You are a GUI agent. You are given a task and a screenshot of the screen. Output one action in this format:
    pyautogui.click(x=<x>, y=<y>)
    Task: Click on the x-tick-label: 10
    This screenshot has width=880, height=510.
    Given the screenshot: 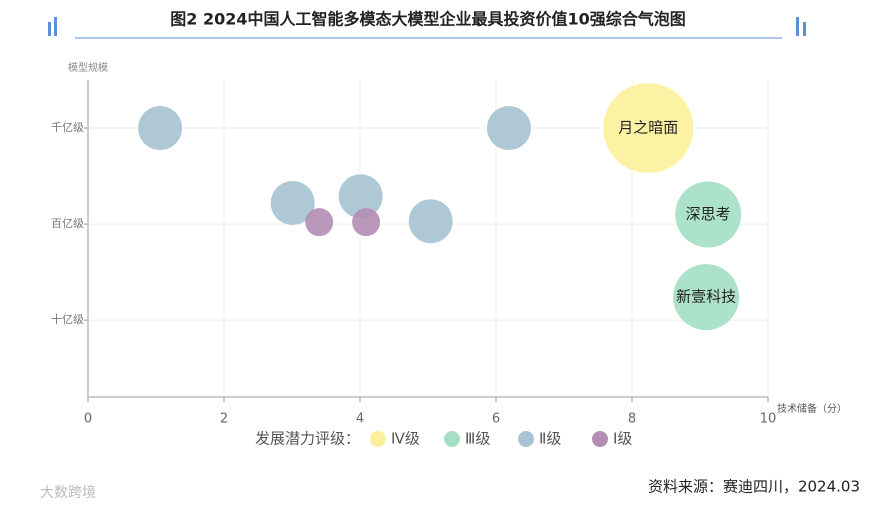 What is the action you would take?
    pyautogui.click(x=768, y=419)
    